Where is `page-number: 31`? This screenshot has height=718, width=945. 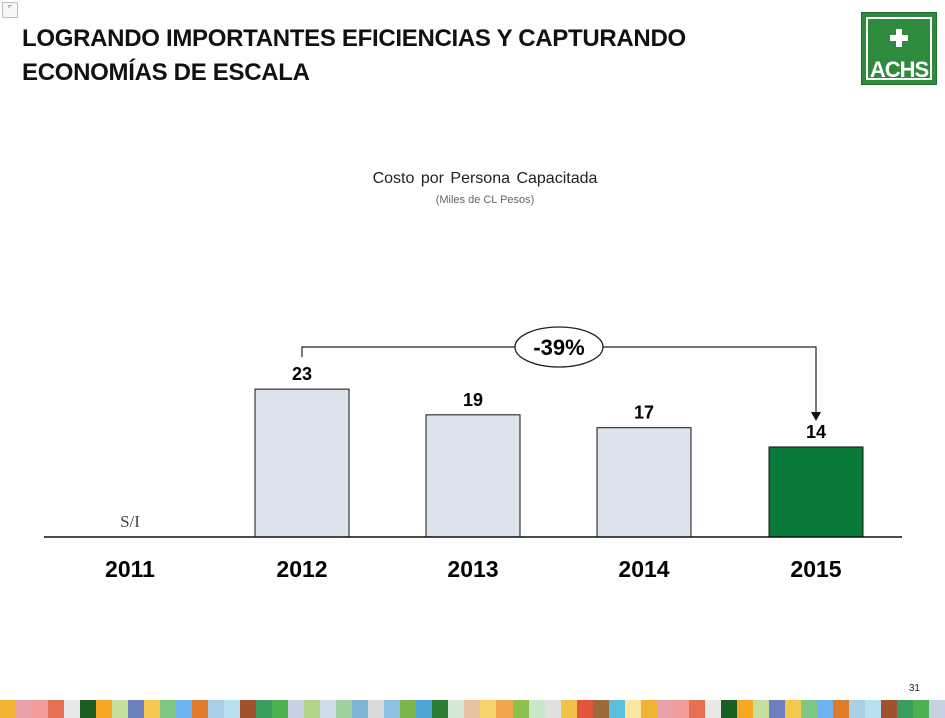 page-number: 31 is located at coordinates (914, 688).